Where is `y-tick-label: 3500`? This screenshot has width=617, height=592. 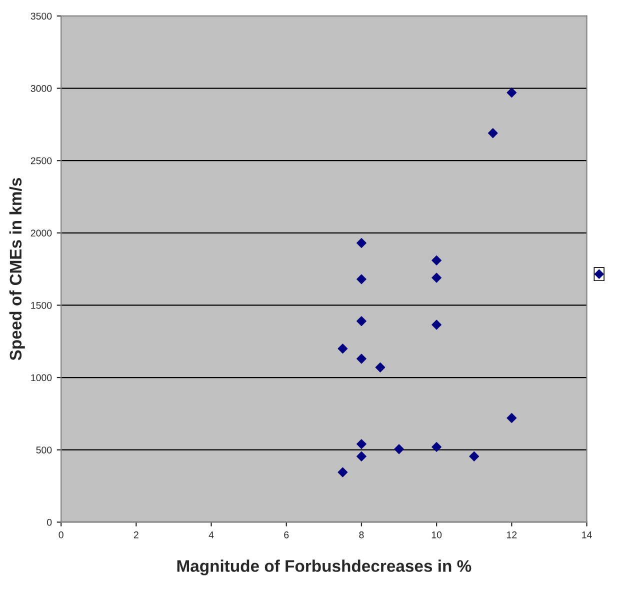
y-tick-label: 3500 is located at coordinates (41, 16).